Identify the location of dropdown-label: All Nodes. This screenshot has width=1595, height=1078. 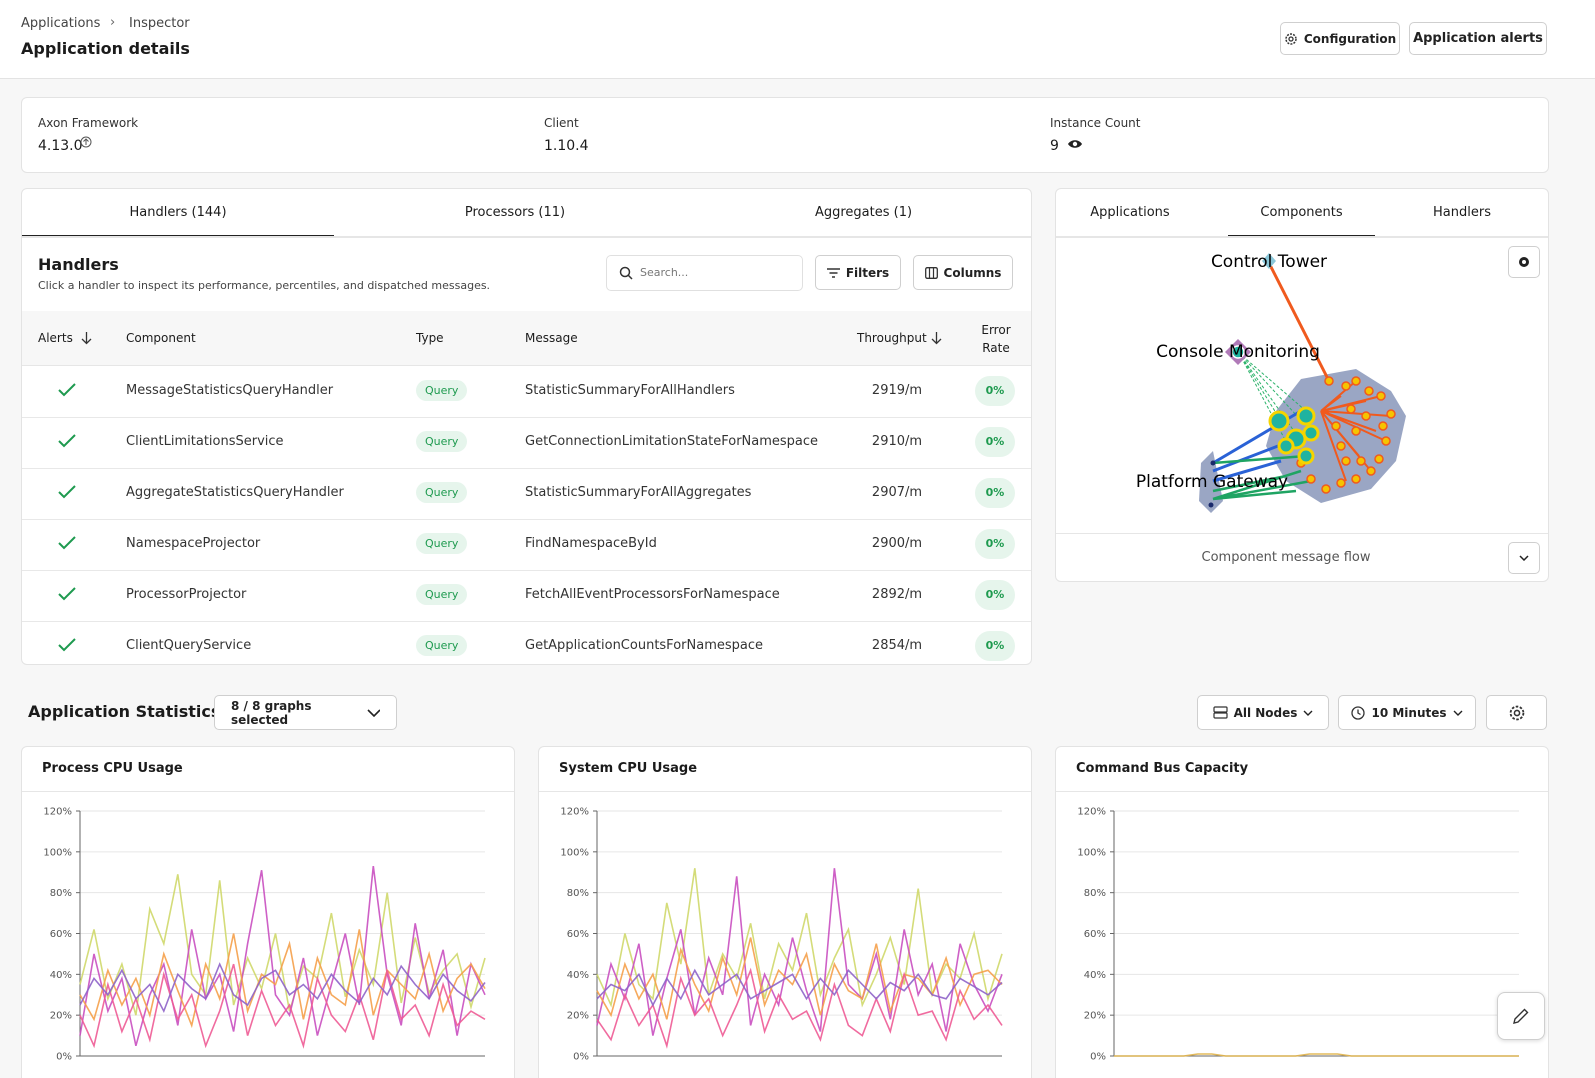
(1265, 712).